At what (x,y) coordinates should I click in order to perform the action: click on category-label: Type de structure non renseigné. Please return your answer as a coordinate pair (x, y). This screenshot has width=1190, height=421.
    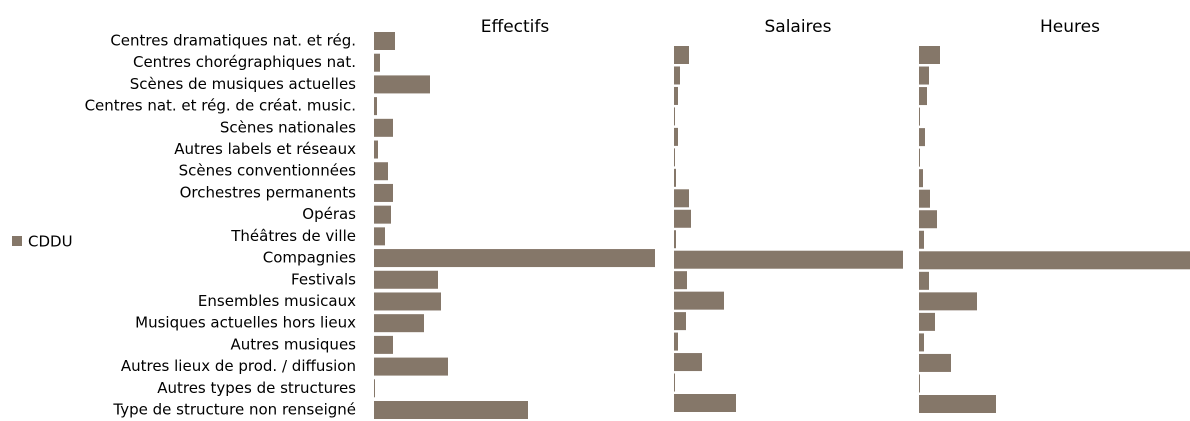
    Looking at the image, I should click on (234, 410).